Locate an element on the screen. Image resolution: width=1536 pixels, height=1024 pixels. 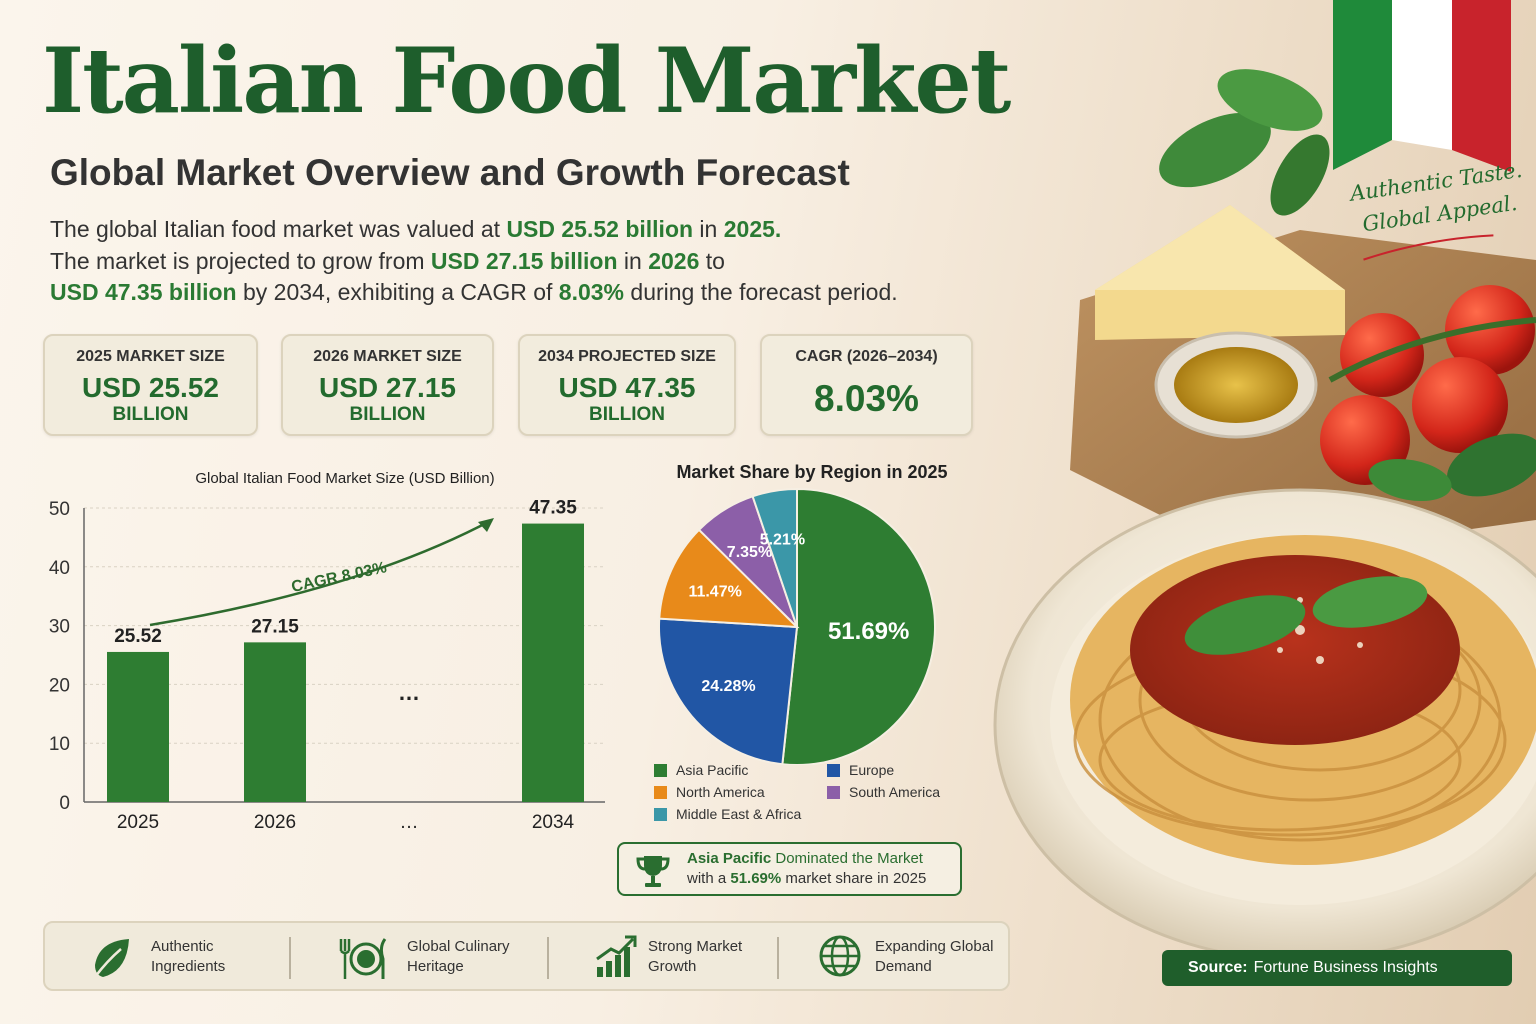
x-tick-label: 2025 is located at coordinates (138, 822).